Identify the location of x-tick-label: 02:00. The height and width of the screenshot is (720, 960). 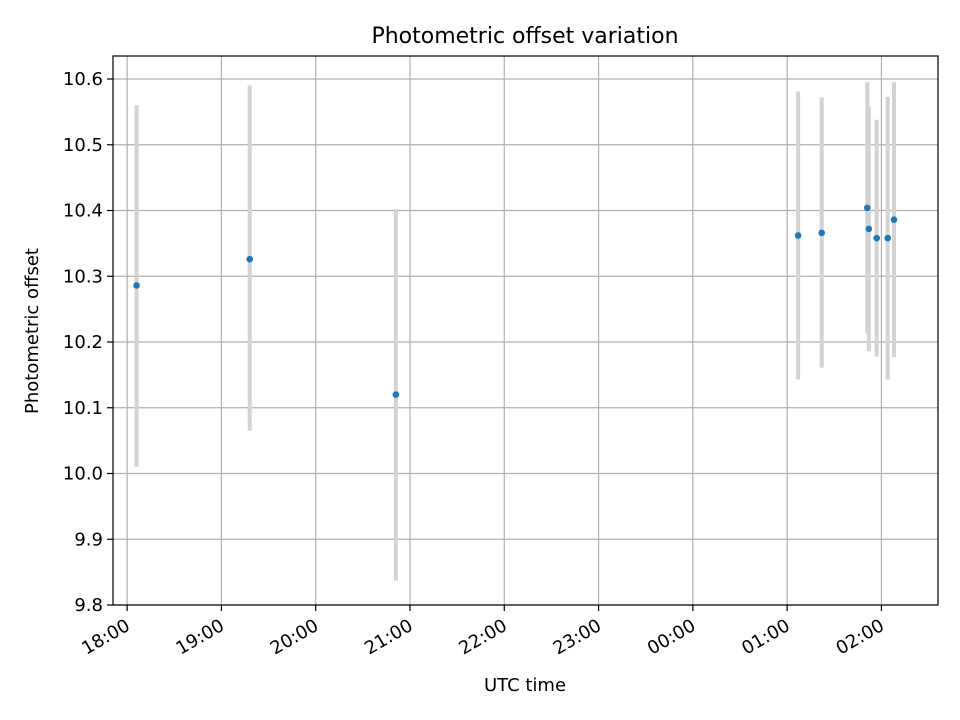
(860, 637).